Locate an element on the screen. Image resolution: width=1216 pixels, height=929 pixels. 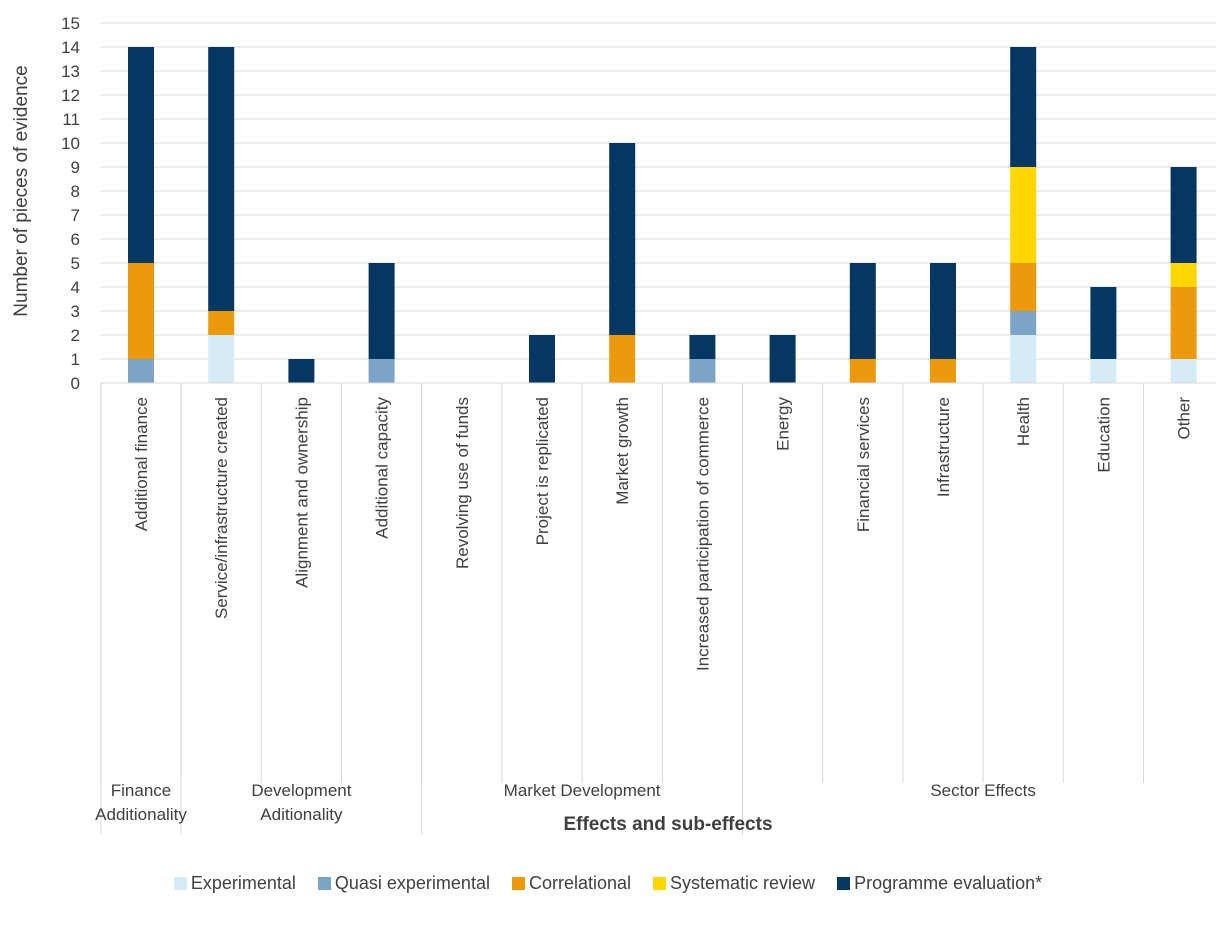
category-label: Financial services is located at coordinates (863, 464).